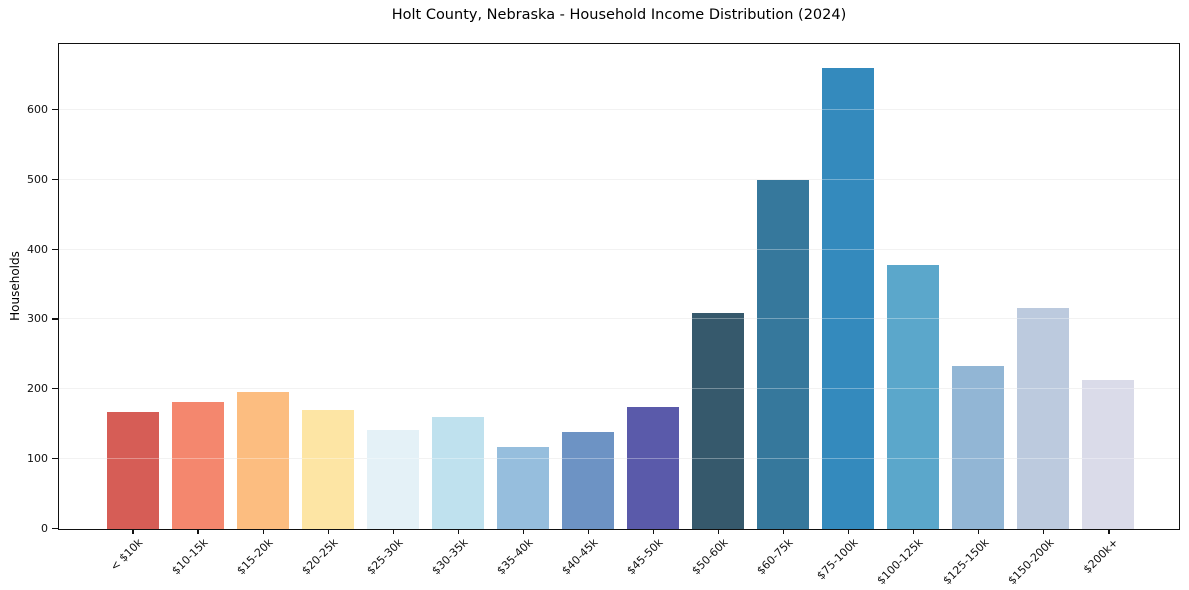  I want to click on y-tick-label: 200, so click(37, 389).